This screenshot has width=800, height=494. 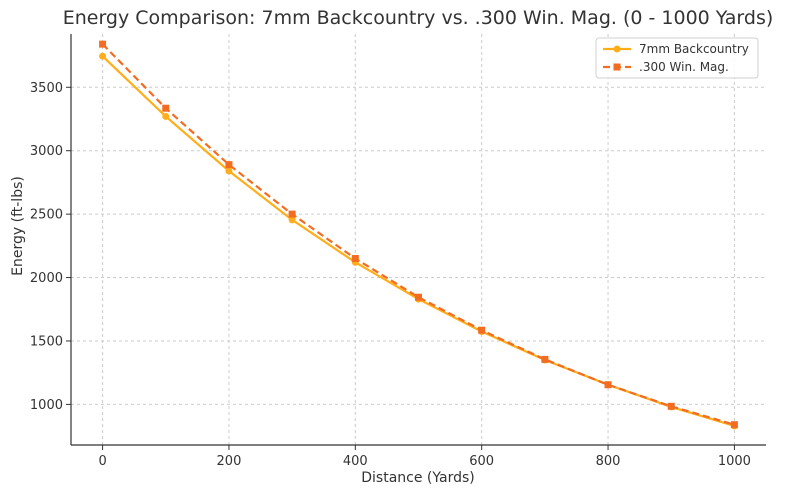 What do you see at coordinates (18, 226) in the screenshot?
I see `y-axis-label: Energy (ft-lbs)` at bounding box center [18, 226].